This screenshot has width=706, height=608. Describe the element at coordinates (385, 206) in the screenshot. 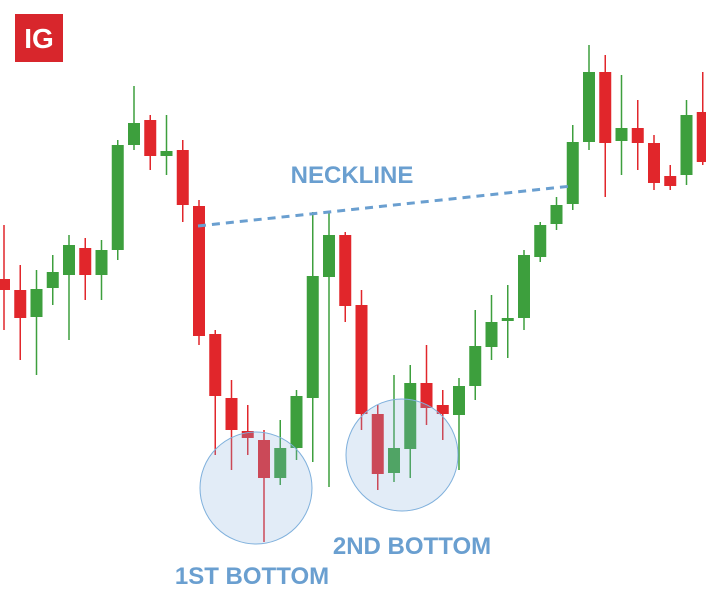

I see `neckline` at that location.